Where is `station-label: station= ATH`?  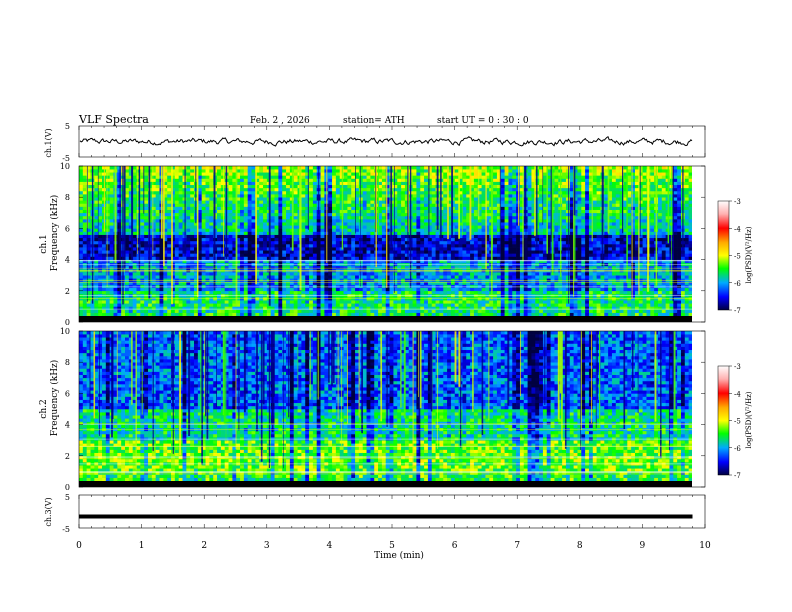 station-label: station= ATH is located at coordinates (374, 121).